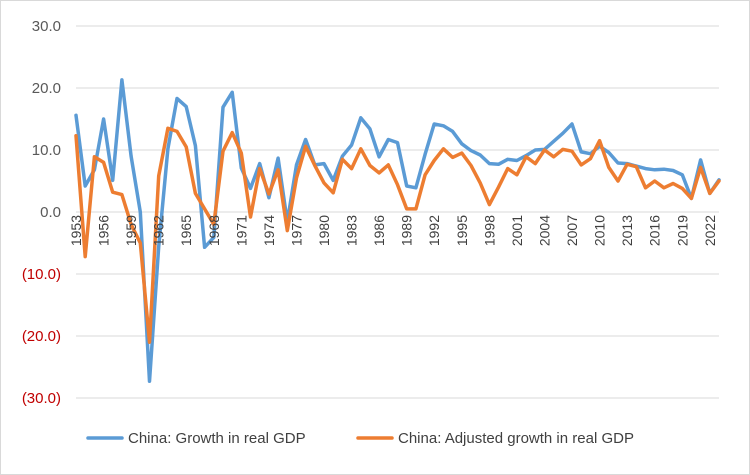  What do you see at coordinates (217, 438) in the screenshot?
I see `legend-label: China: Growth in real GDP` at bounding box center [217, 438].